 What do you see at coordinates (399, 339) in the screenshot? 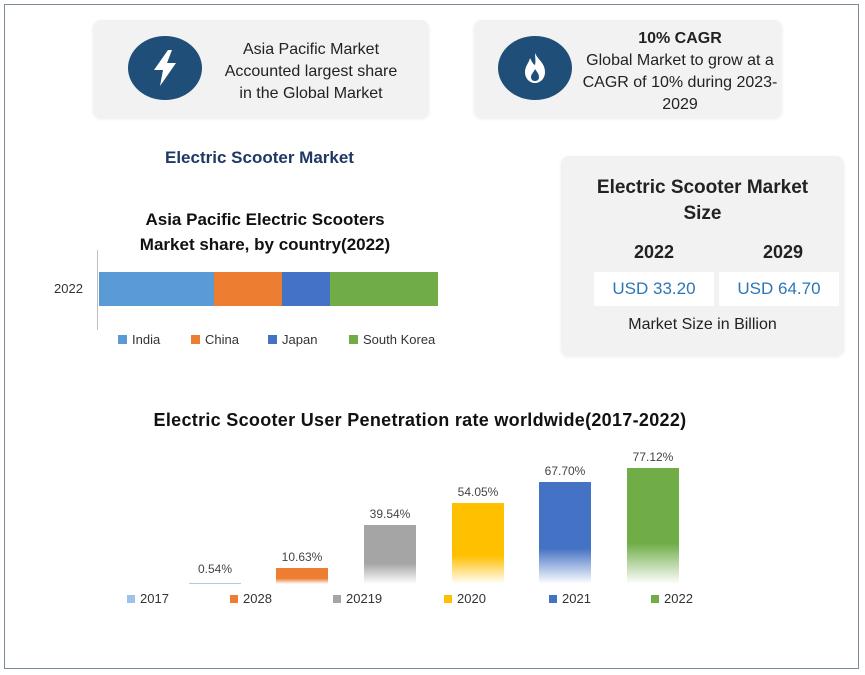
I see `legend-label: South Korea` at bounding box center [399, 339].